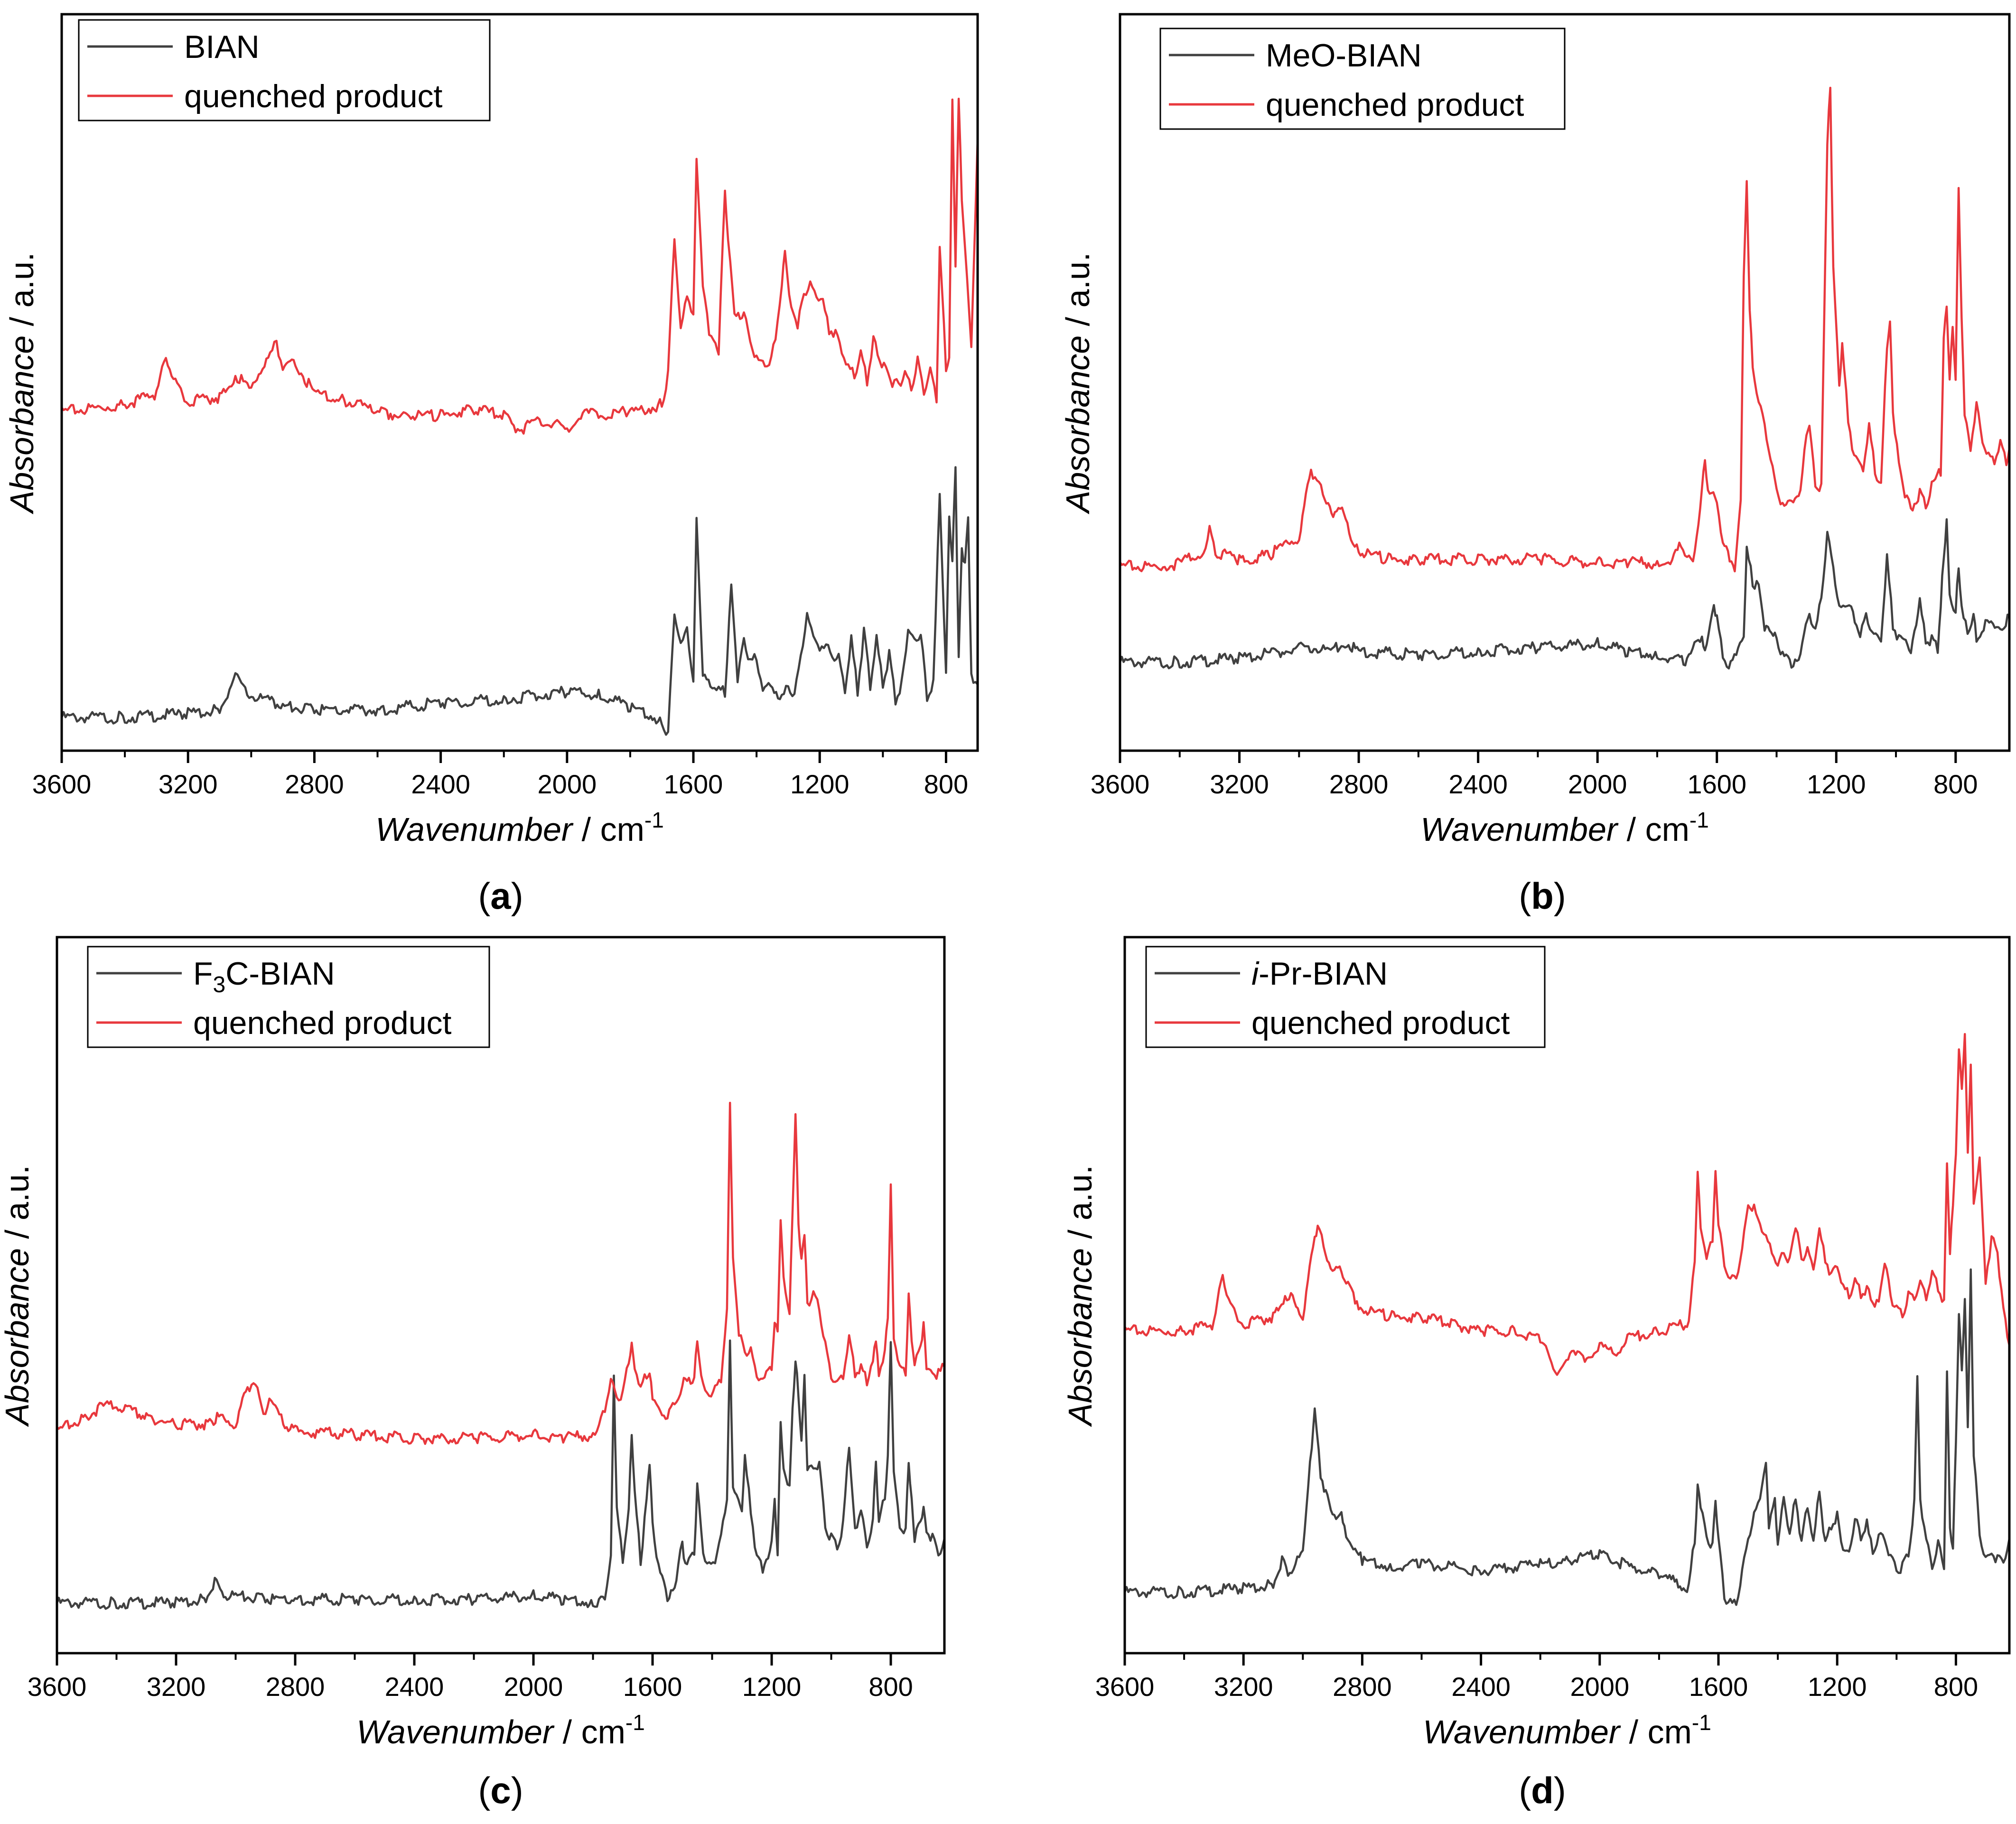  I want to click on panel-letter: (a), so click(500, 896).